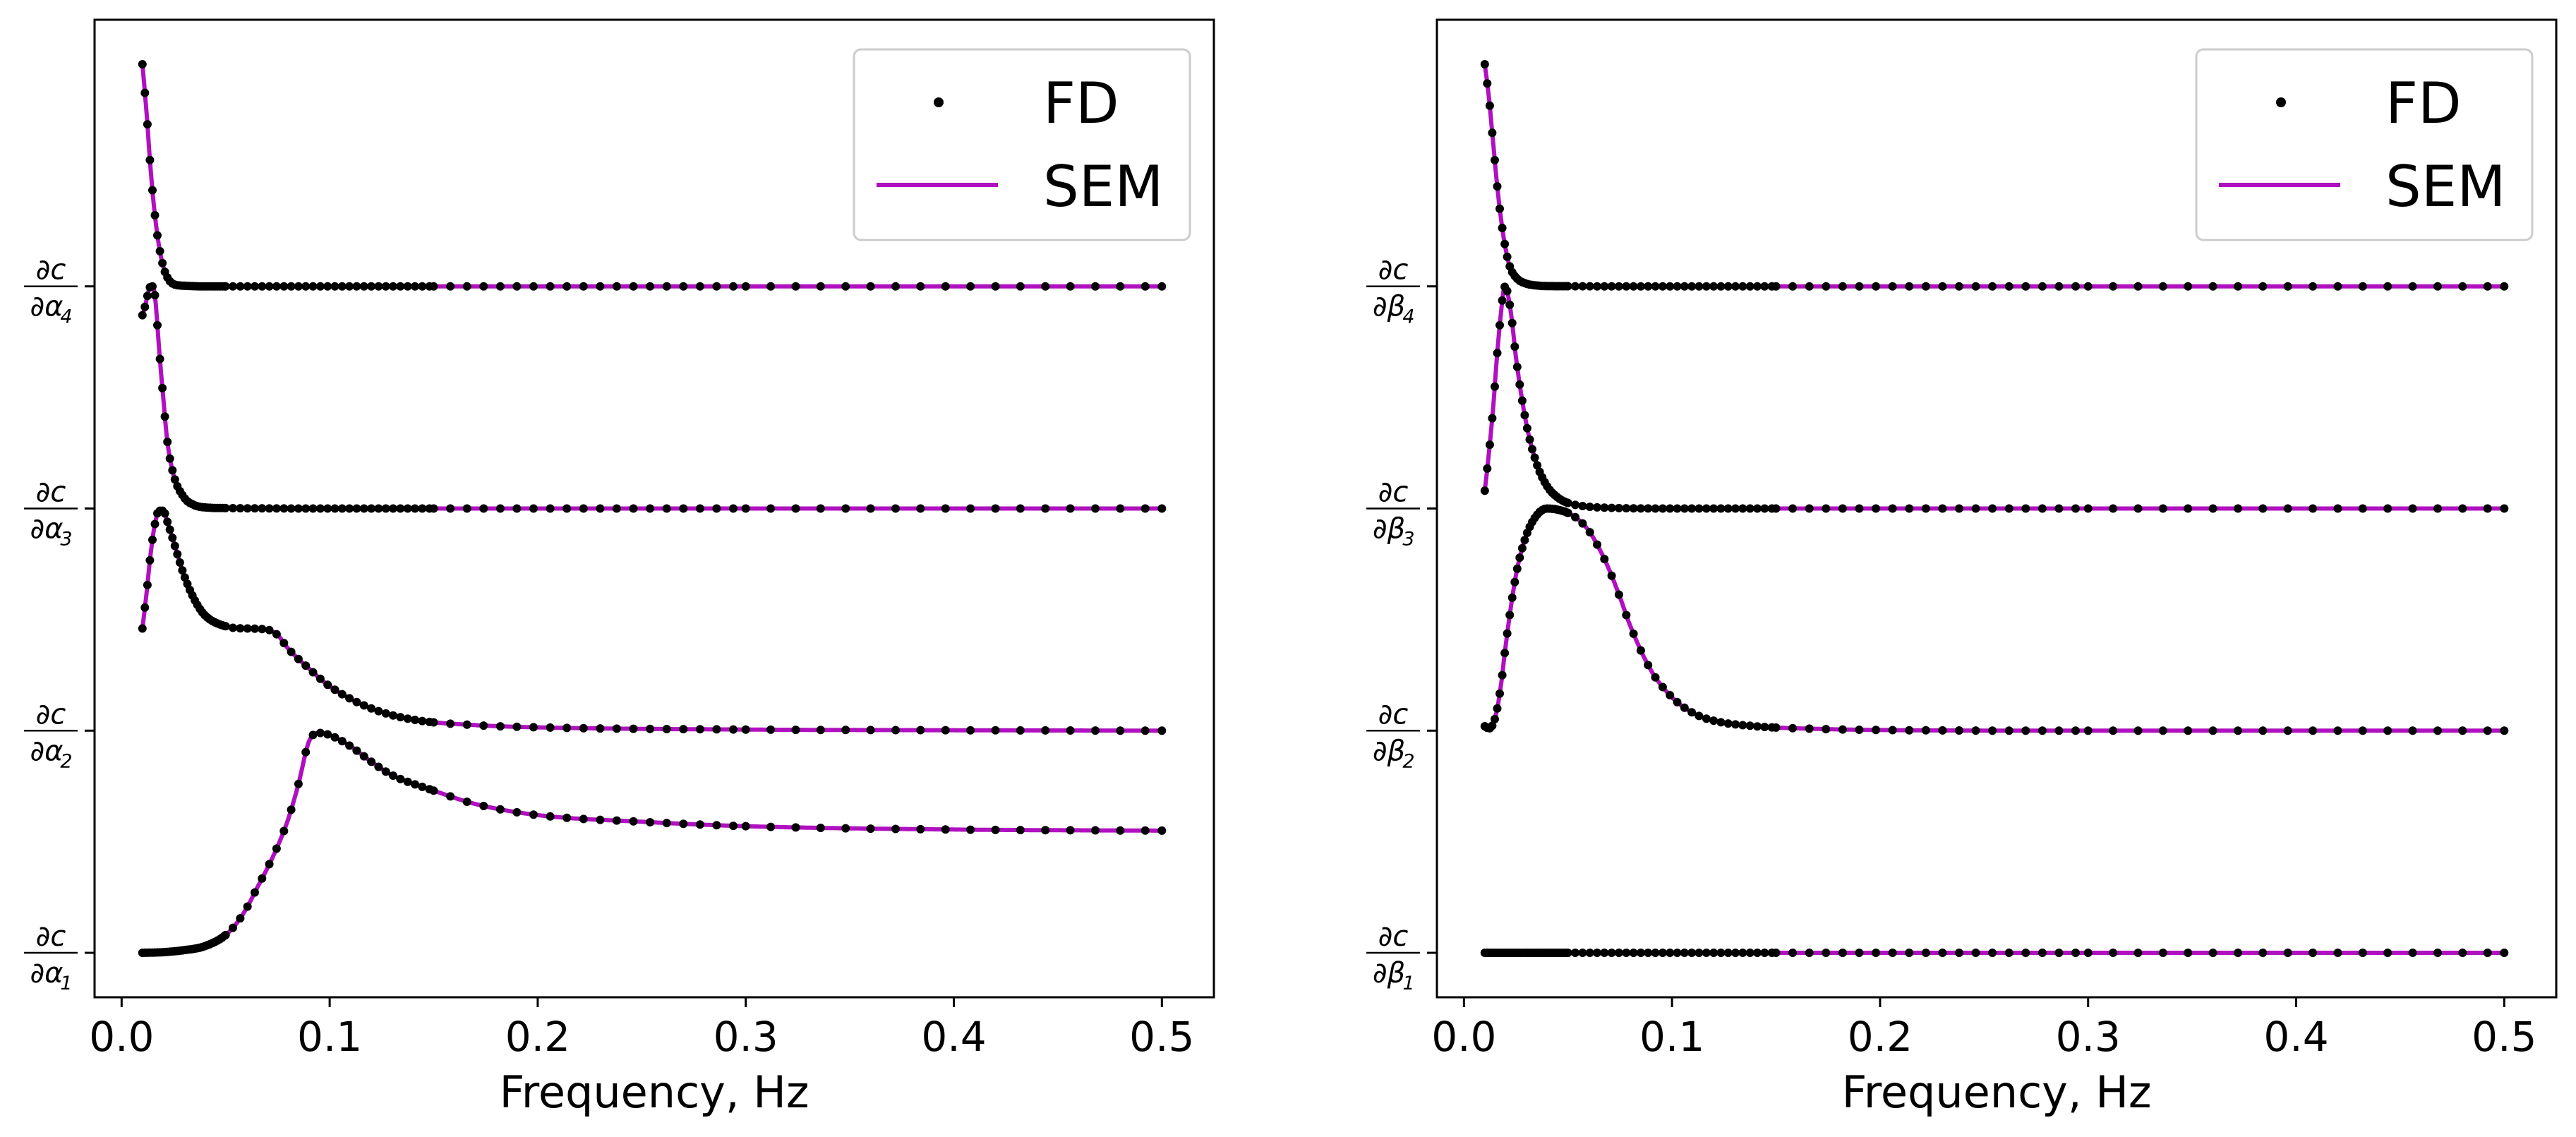 This screenshot has height=1137, width=2576. I want to click on x-tick-label: 0.0, so click(1463, 1037).